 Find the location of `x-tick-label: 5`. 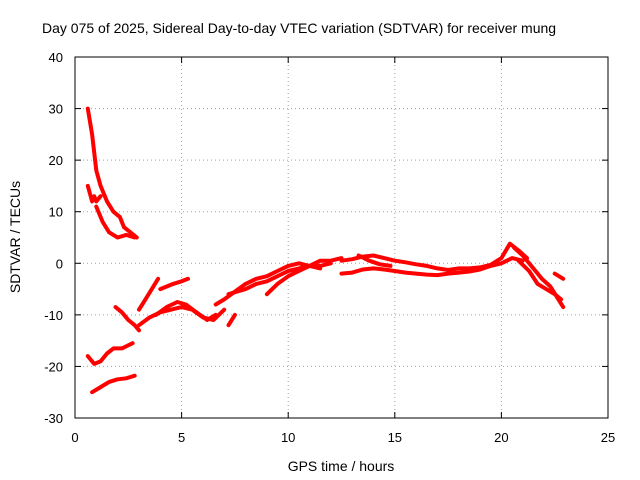

x-tick-label: 5 is located at coordinates (181, 437).